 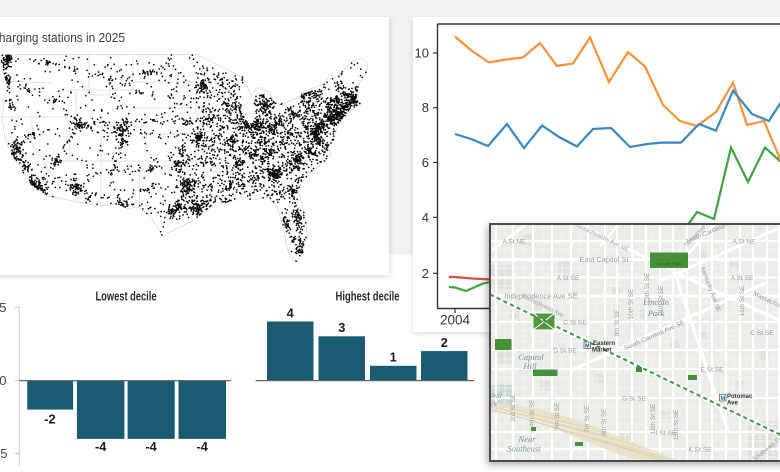 What do you see at coordinates (587, 419) in the screenshot?
I see `svg-text: 7th St SE` at bounding box center [587, 419].